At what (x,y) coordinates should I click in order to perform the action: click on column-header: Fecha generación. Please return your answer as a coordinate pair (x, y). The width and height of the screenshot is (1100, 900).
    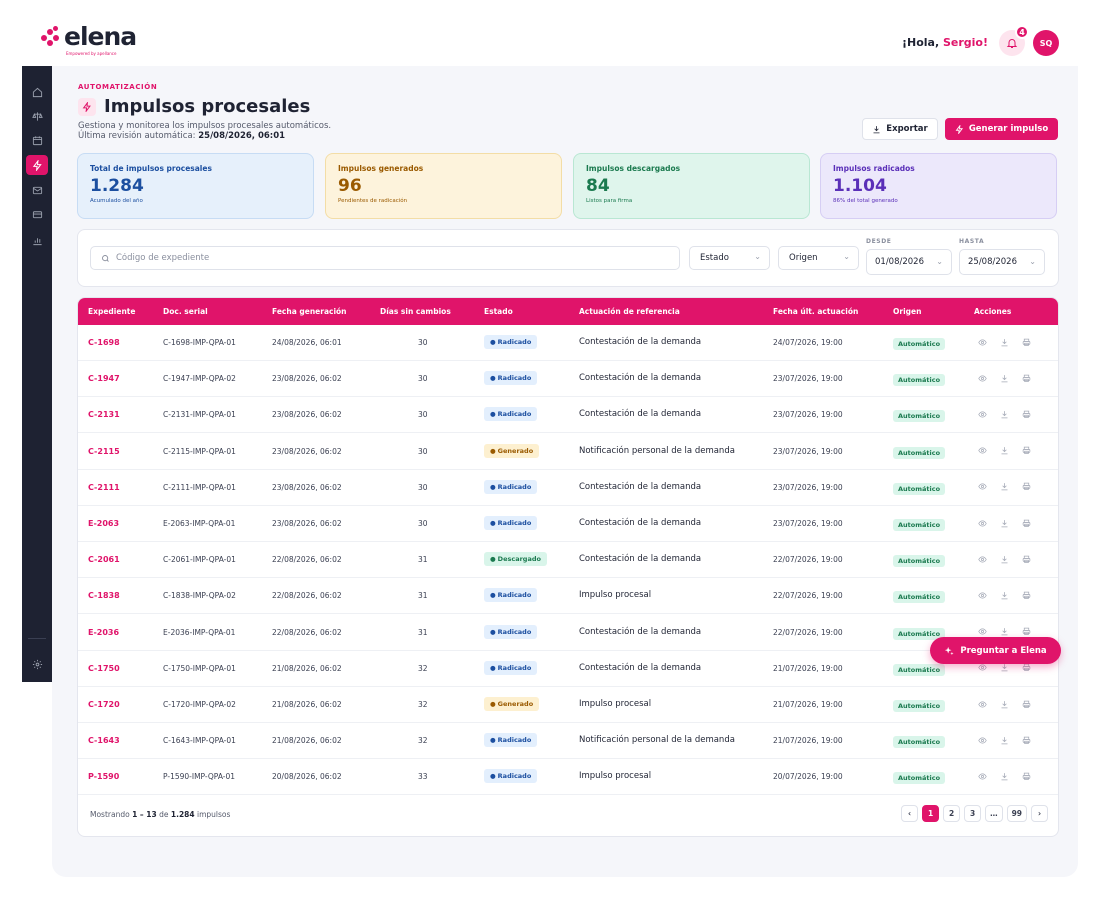
    Looking at the image, I should click on (309, 311).